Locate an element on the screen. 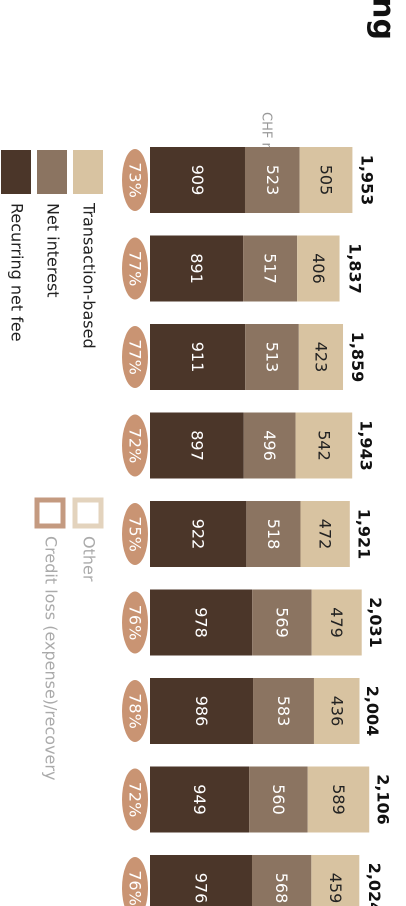 Image resolution: width=406 pixels, height=906 pixels. bar-label: 518 is located at coordinates (273, 534).